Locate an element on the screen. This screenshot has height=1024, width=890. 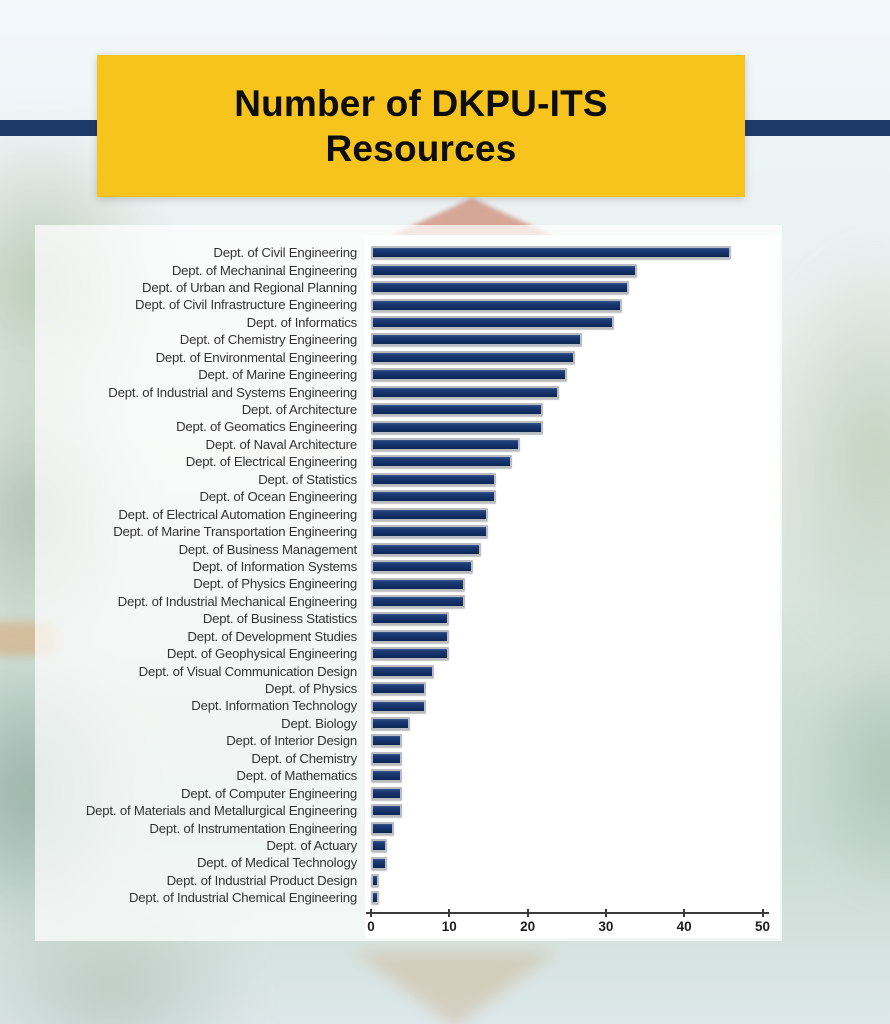
chart-row: Dept. of Development Studies is located at coordinates (408, 636).